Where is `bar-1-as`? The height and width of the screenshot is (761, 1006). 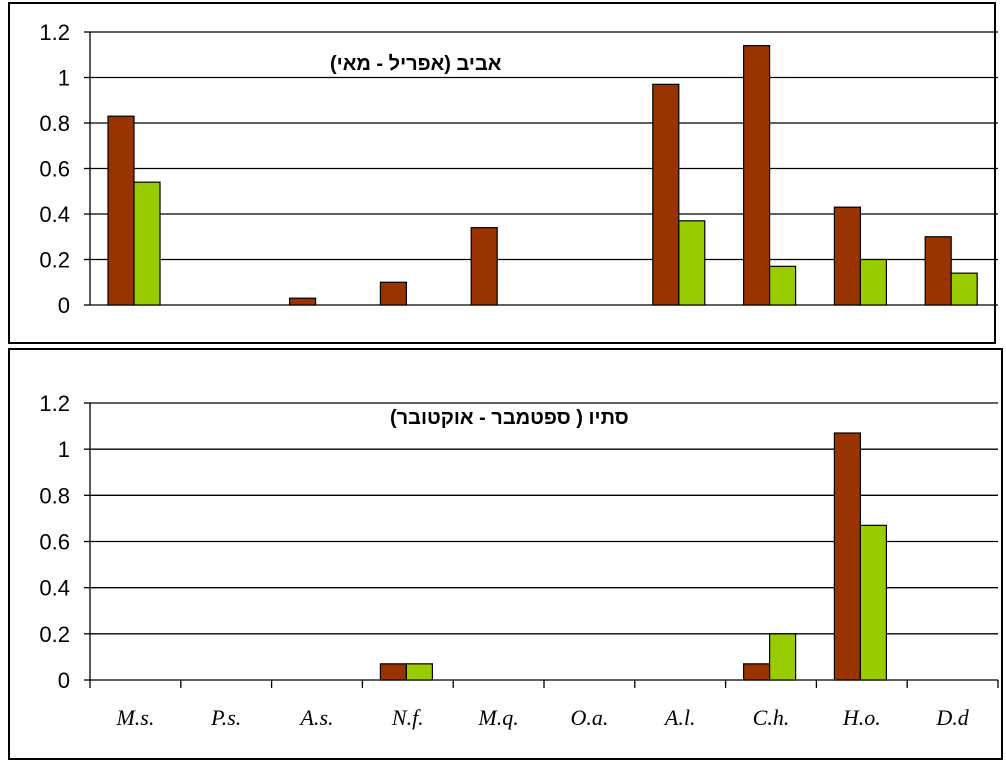 bar-1-as is located at coordinates (303, 301).